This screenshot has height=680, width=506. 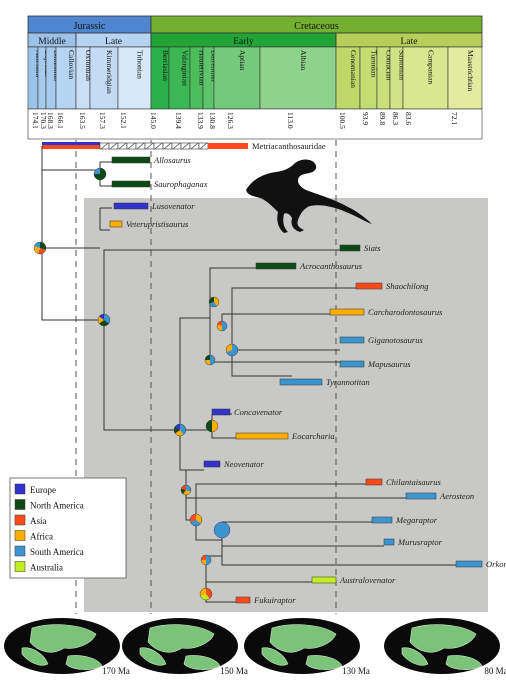 What do you see at coordinates (496, 564) in the screenshot?
I see `taxon-orkoraptor: Orkoraptor` at bounding box center [496, 564].